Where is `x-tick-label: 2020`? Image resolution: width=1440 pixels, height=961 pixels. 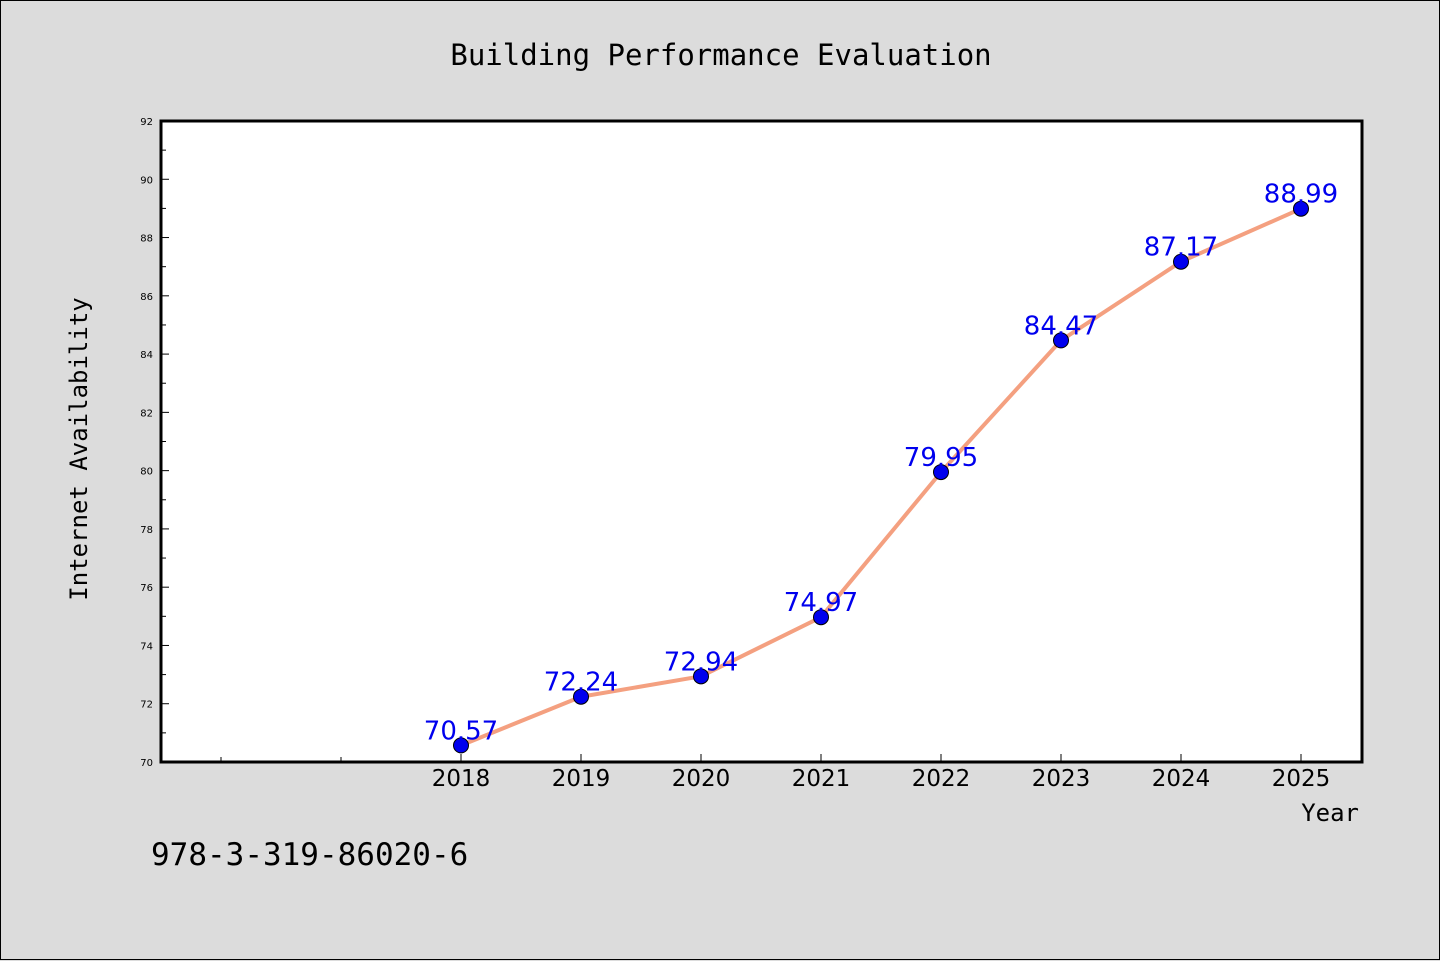 x-tick-label: 2020 is located at coordinates (701, 779).